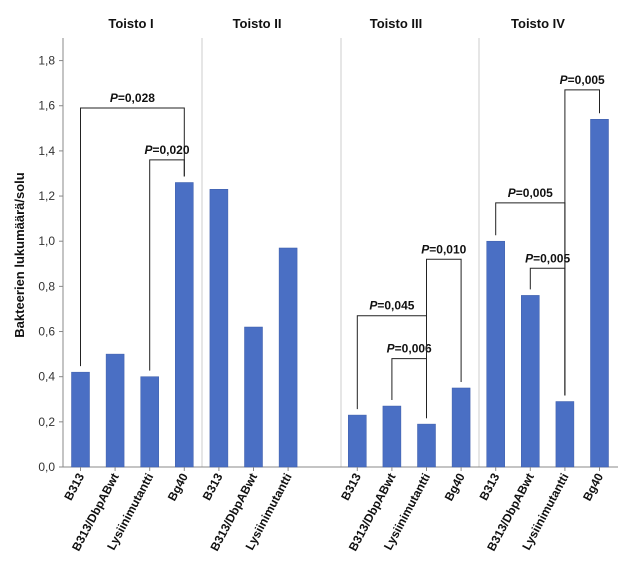 The image size is (630, 566). I want to click on panel-title: Toisto IV, so click(538, 23).